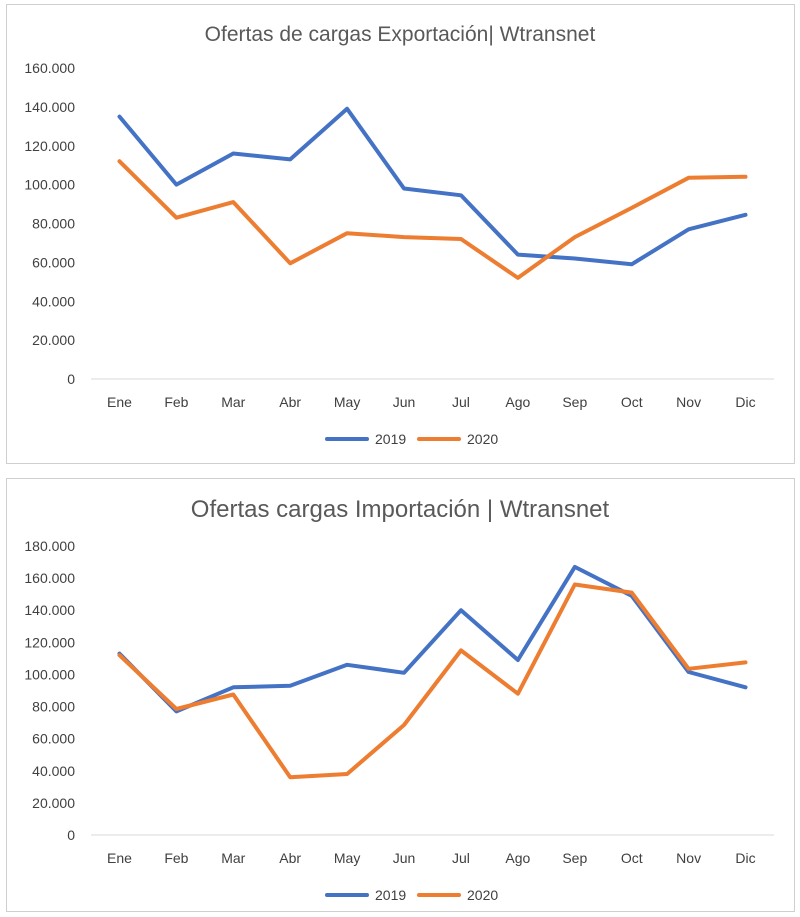 Image resolution: width=800 pixels, height=917 pixels. What do you see at coordinates (400, 34) in the screenshot?
I see `chart-title: Ofertas de cargas Exportación| Wtransnet` at bounding box center [400, 34].